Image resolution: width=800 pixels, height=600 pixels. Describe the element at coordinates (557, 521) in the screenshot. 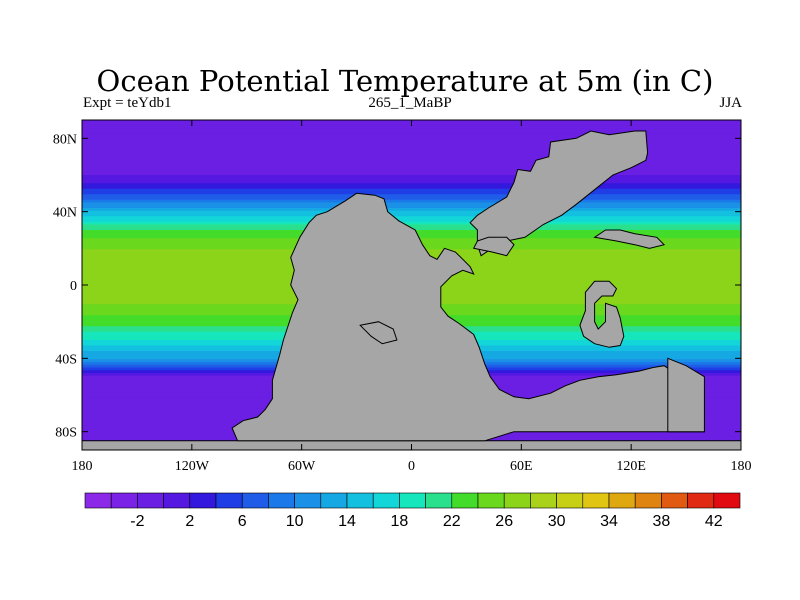

I see `colorbar-label: 30` at that location.